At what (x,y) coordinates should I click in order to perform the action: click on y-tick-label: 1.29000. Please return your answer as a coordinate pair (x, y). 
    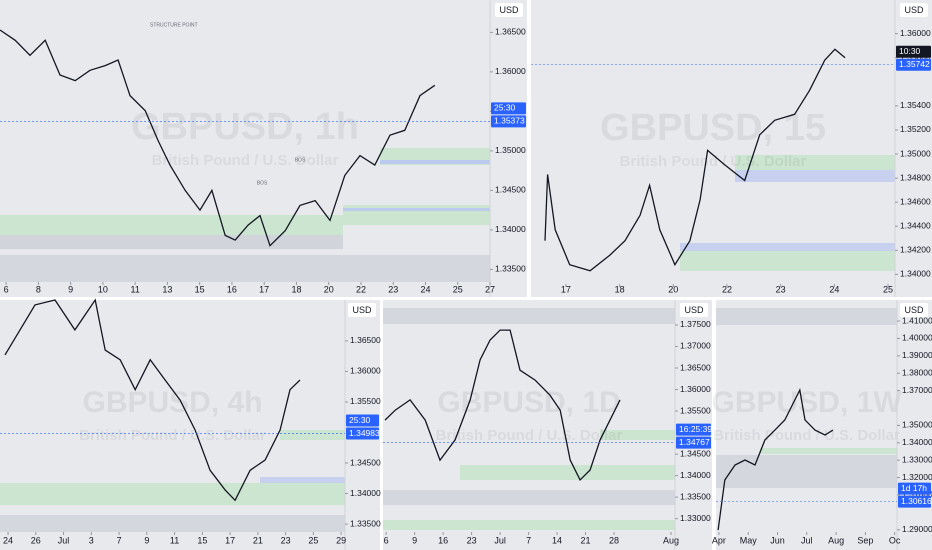
    Looking at the image, I should click on (917, 529).